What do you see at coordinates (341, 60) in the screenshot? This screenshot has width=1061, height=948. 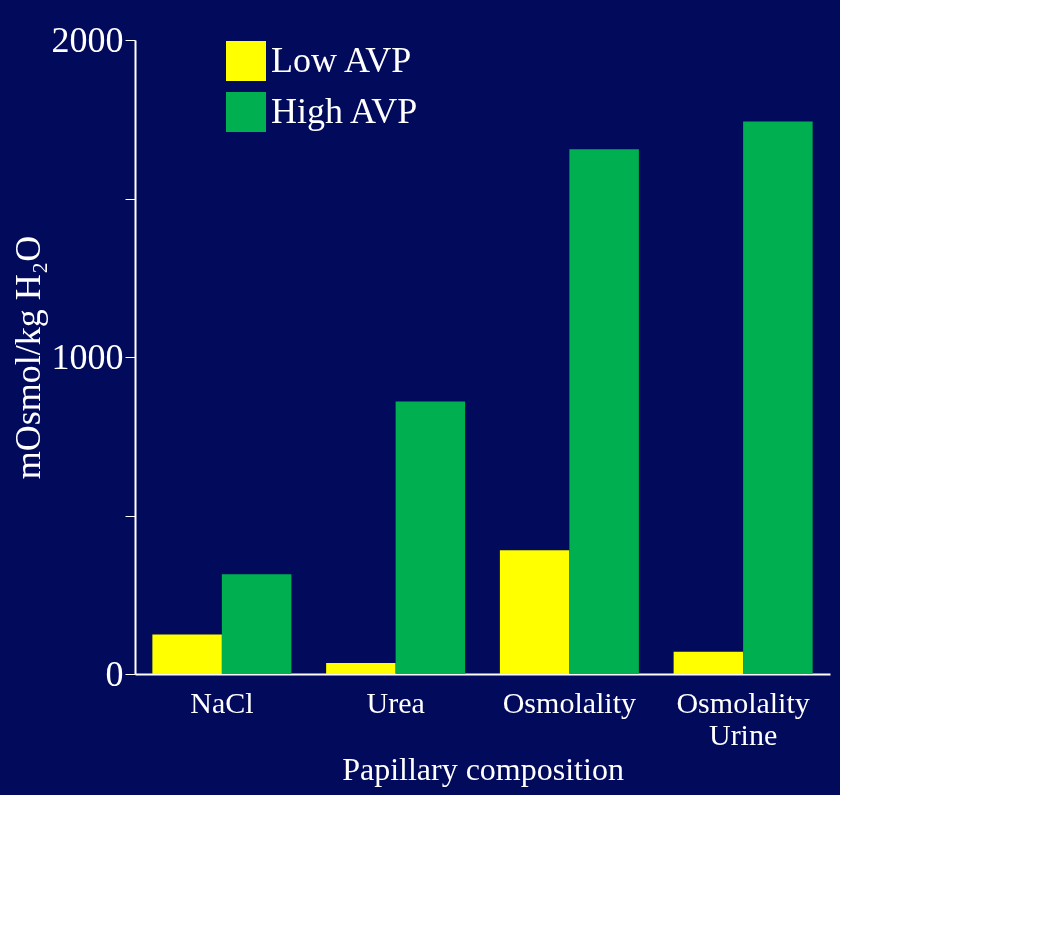 I see `legend-label: Low AVP` at bounding box center [341, 60].